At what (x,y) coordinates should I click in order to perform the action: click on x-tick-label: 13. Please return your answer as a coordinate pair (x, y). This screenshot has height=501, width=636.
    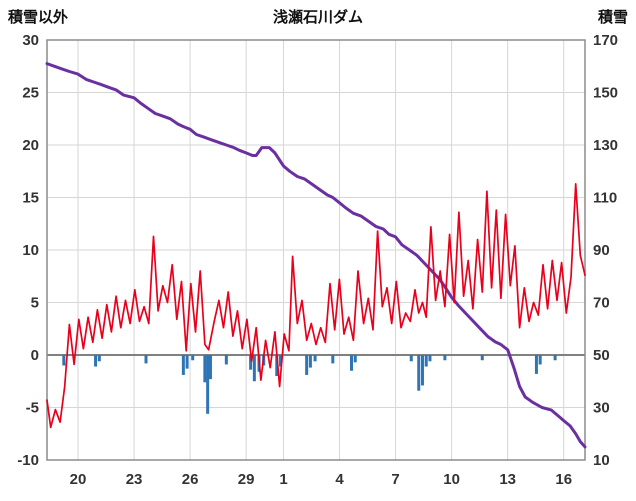
    Looking at the image, I should click on (507, 479).